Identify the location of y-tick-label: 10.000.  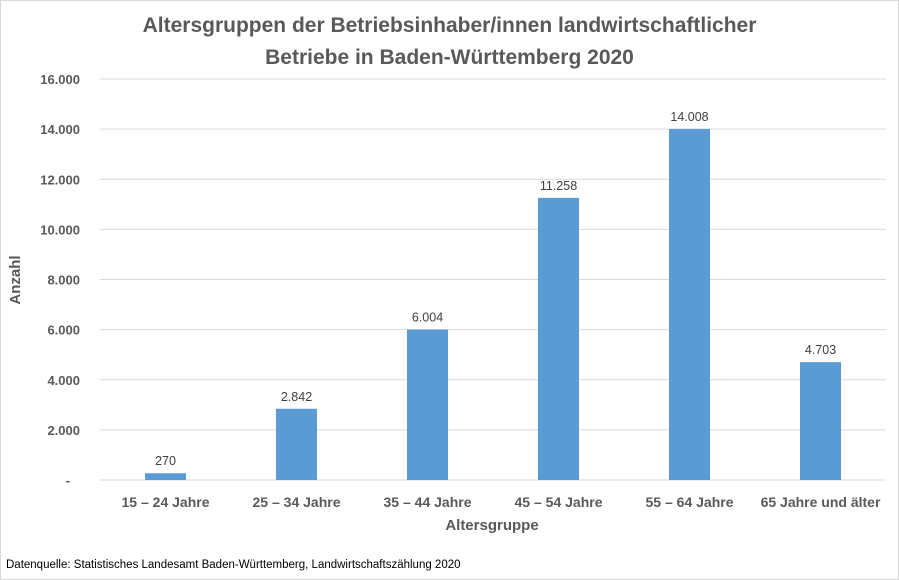
(60, 229).